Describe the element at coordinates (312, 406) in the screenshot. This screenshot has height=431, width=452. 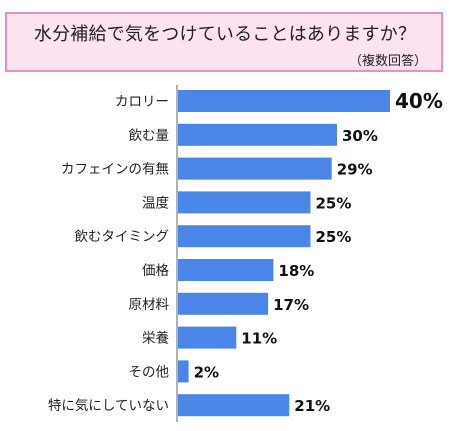
I see `value-label: 21%` at that location.